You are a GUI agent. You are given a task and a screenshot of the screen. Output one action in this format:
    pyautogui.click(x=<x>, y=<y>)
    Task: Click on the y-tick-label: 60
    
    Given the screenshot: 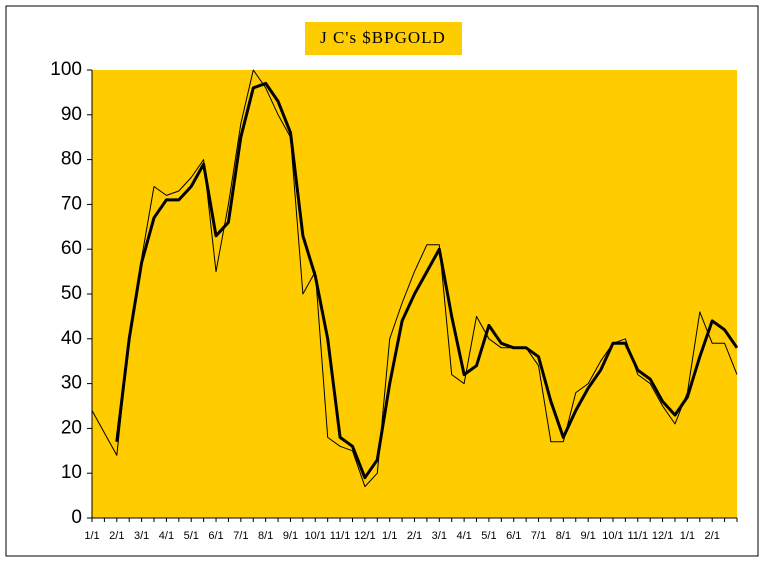 What is the action you would take?
    pyautogui.click(x=71, y=248)
    